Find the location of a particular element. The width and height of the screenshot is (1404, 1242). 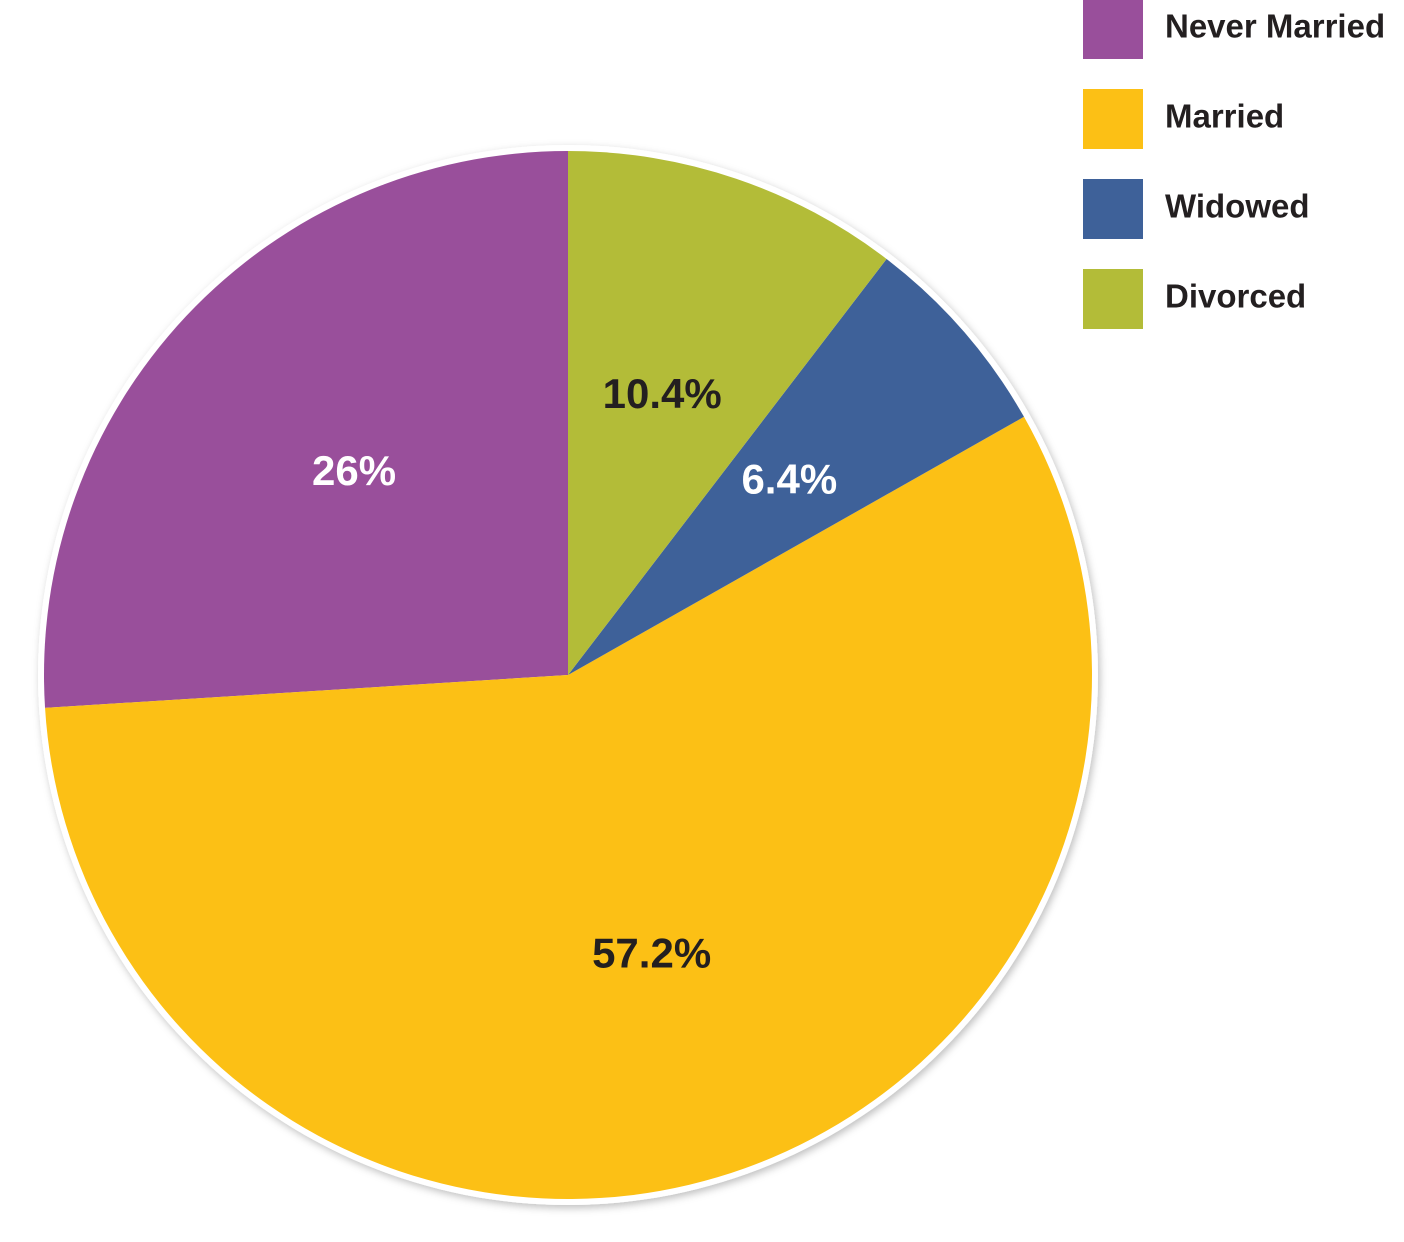

data-label: 26% is located at coordinates (354, 470).